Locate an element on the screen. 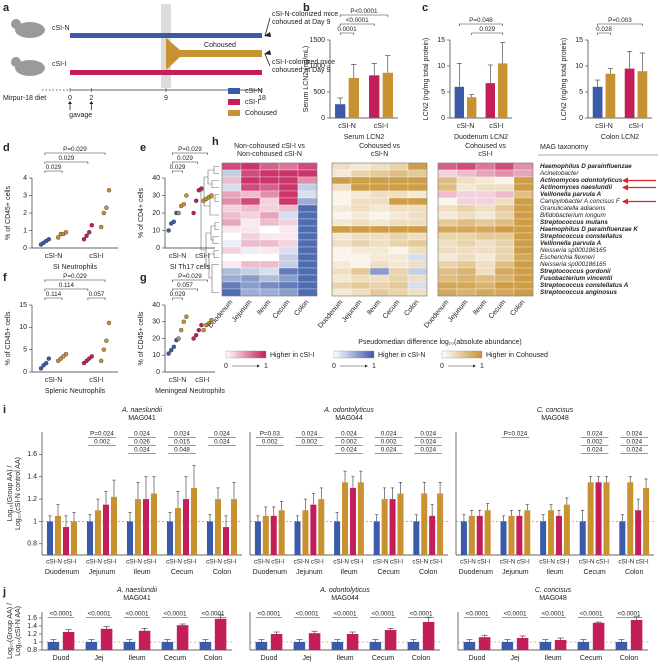 This screenshot has width=660, height=668. y-tick-label: 40 is located at coordinates (156, 305).